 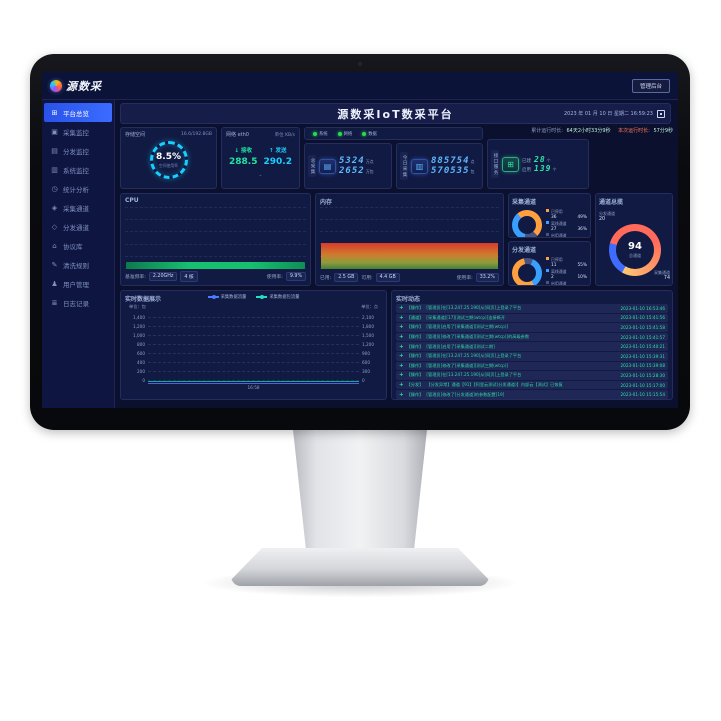 I want to click on clock-icon: ◷, so click(x=54, y=188).